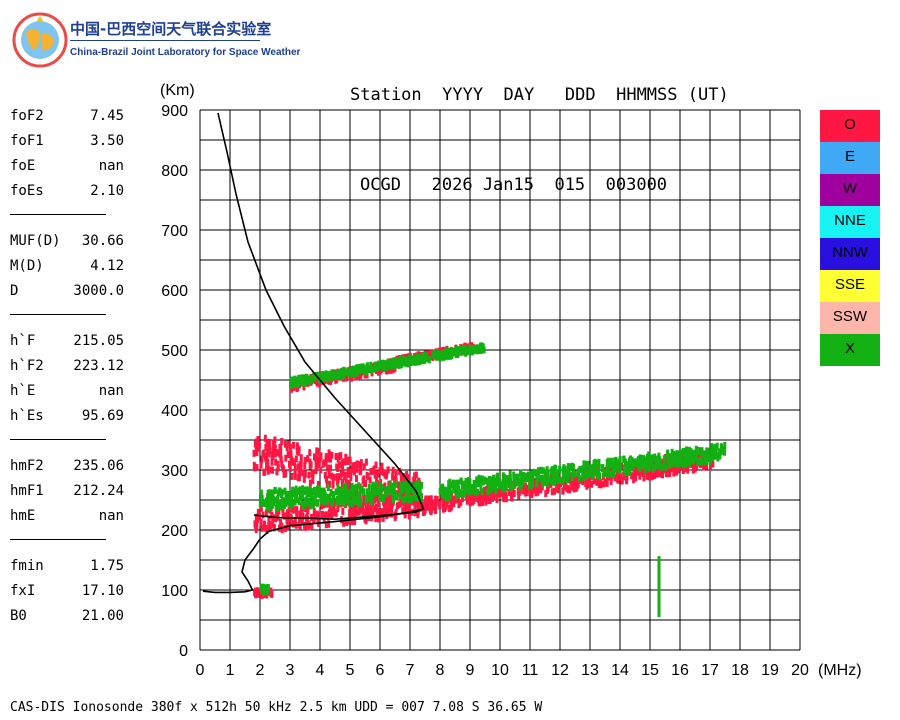  What do you see at coordinates (174, 411) in the screenshot?
I see `y-tick-label: 400` at bounding box center [174, 411].